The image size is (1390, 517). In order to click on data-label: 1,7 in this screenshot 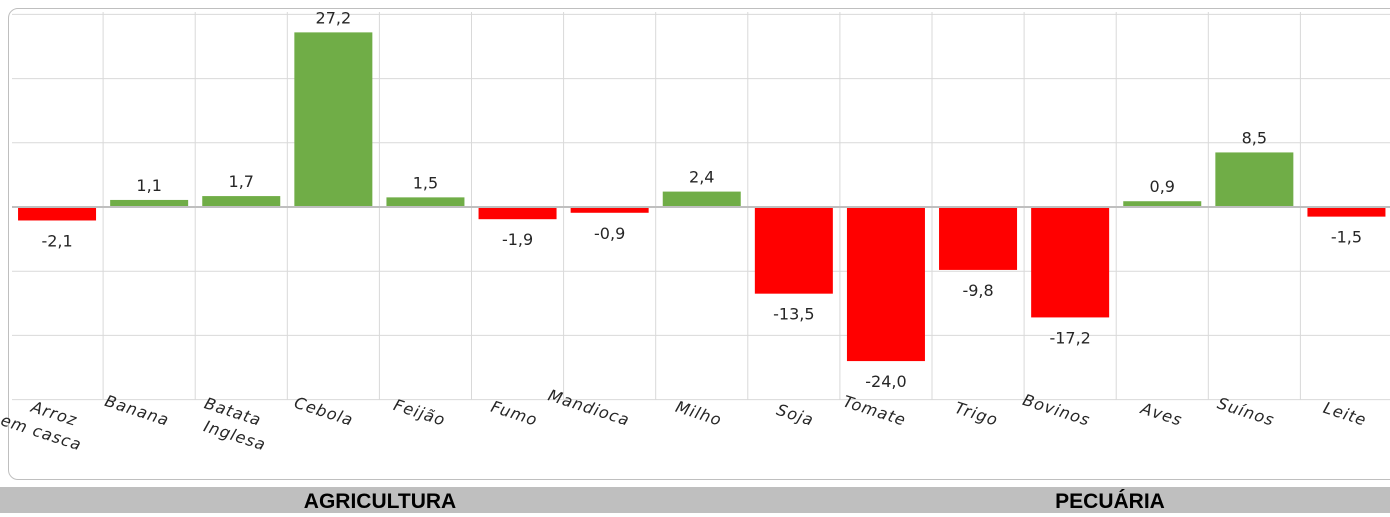, I will do `click(241, 181)`.